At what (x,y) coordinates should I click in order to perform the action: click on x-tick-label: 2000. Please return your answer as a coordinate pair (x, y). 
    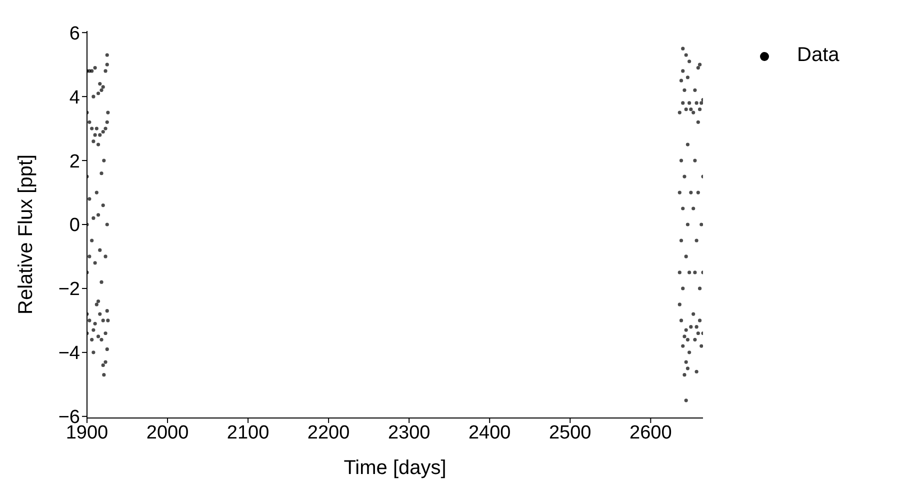
    Looking at the image, I should click on (167, 433).